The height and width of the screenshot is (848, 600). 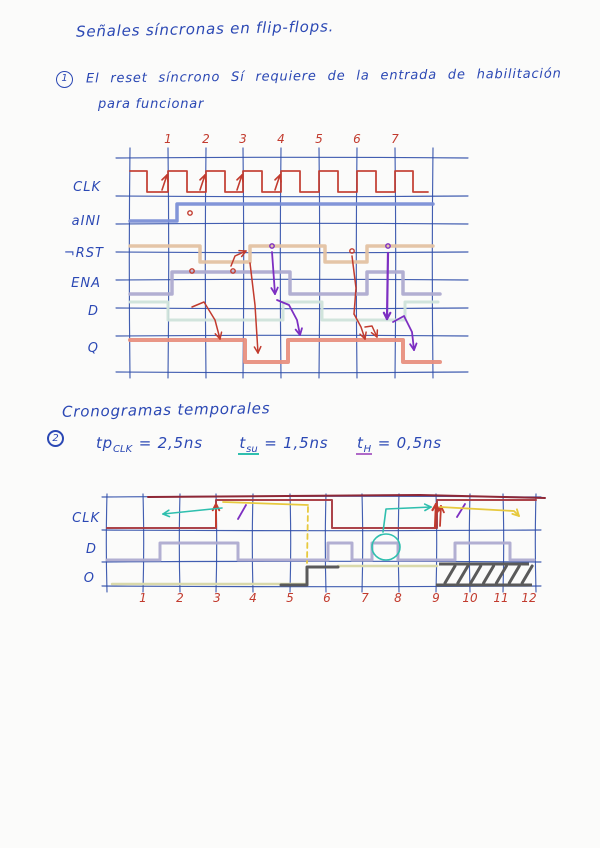 What do you see at coordinates (283, 444) in the screenshot?
I see `param-tsu: tsu = 1,5ns` at bounding box center [283, 444].